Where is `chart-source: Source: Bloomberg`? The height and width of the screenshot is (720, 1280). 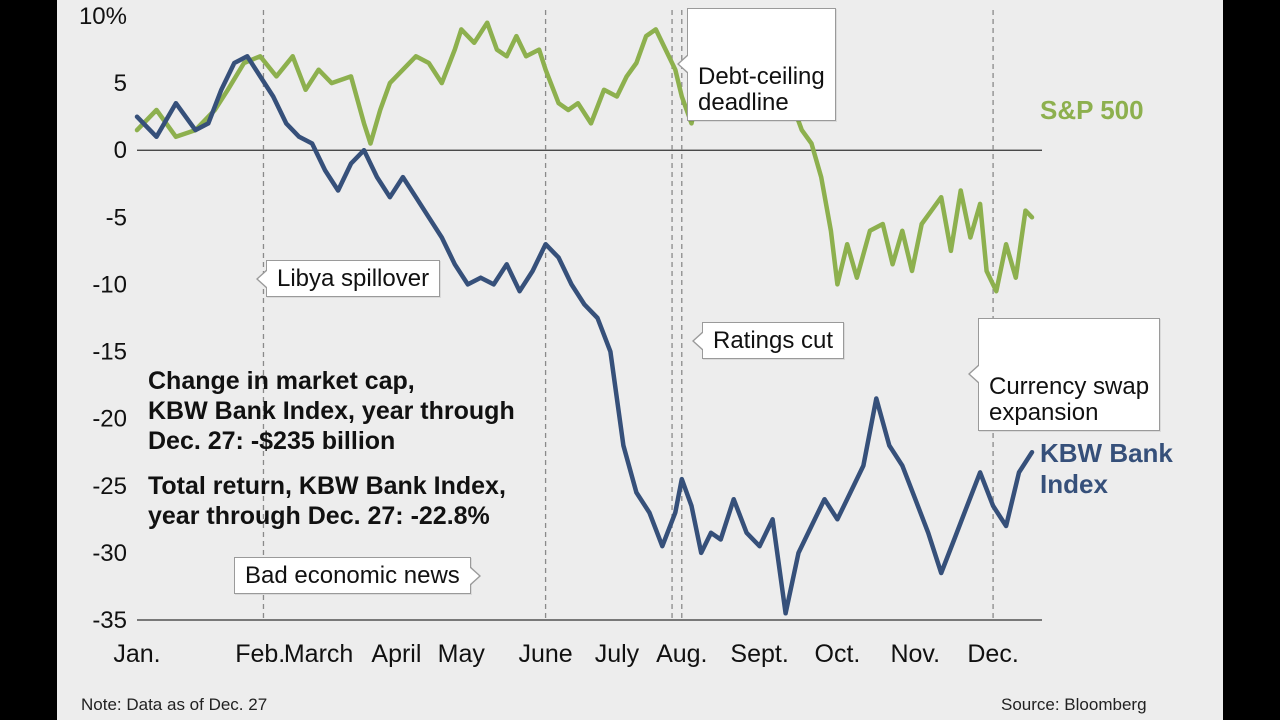 chart-source: Source: Bloomberg is located at coordinates (1074, 704).